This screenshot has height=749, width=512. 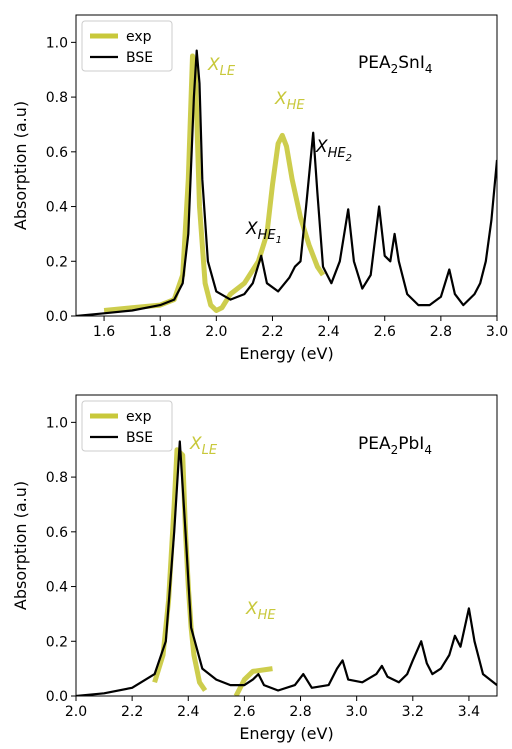 What do you see at coordinates (160, 332) in the screenshot?
I see `x-tick-label: 1.8` at bounding box center [160, 332].